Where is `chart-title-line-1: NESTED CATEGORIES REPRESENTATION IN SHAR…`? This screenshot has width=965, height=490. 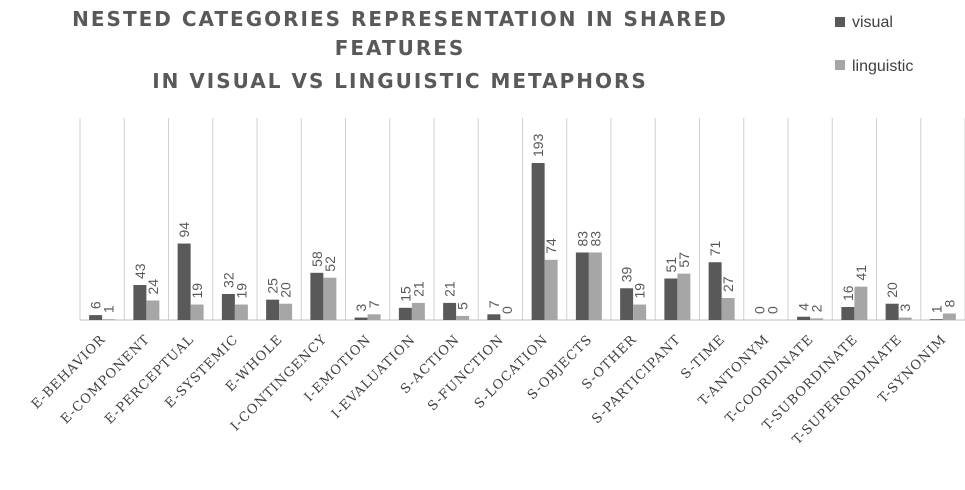 chart-title-line-1: NESTED CATEGORIES REPRESENTATION IN SHAR… is located at coordinates (400, 19).